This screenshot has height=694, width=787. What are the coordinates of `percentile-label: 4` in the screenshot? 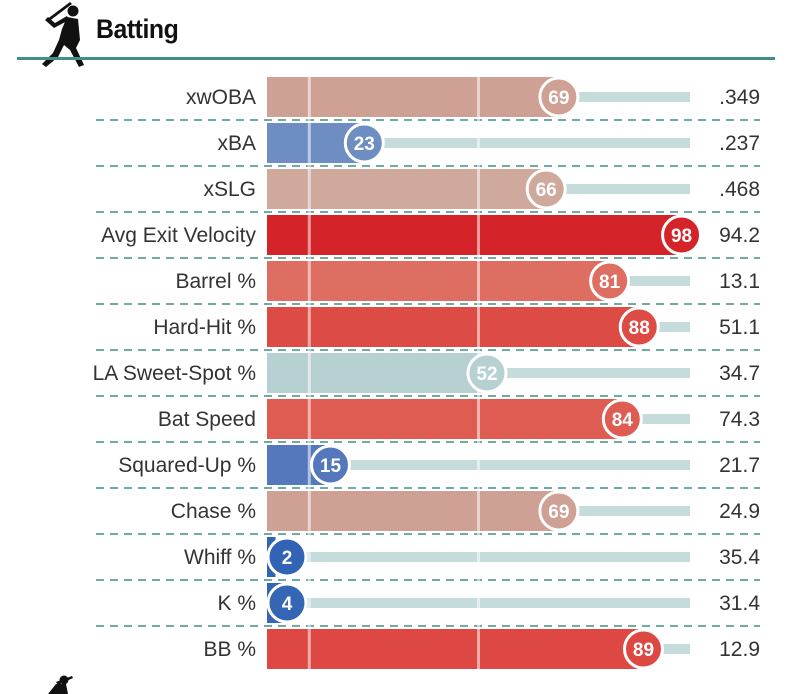 It's located at (287, 604).